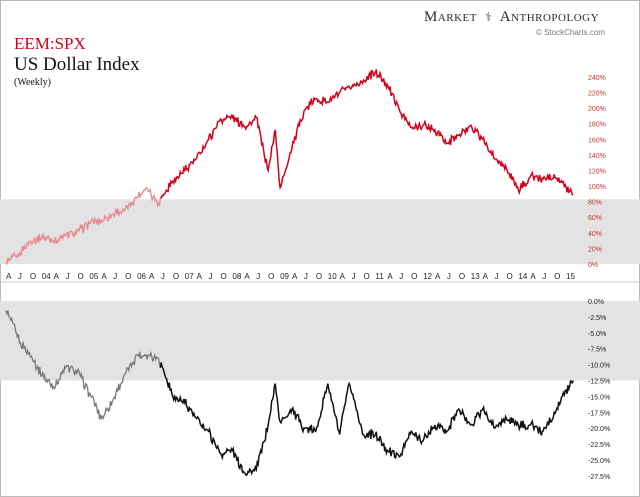  Describe the element at coordinates (597, 318) in the screenshot. I see `y-tick-label: -2.5%` at that location.